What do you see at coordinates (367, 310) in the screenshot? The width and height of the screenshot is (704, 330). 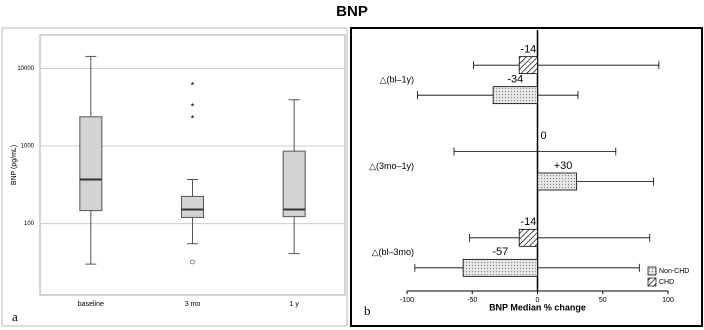 I see `panel-label: b` at bounding box center [367, 310].